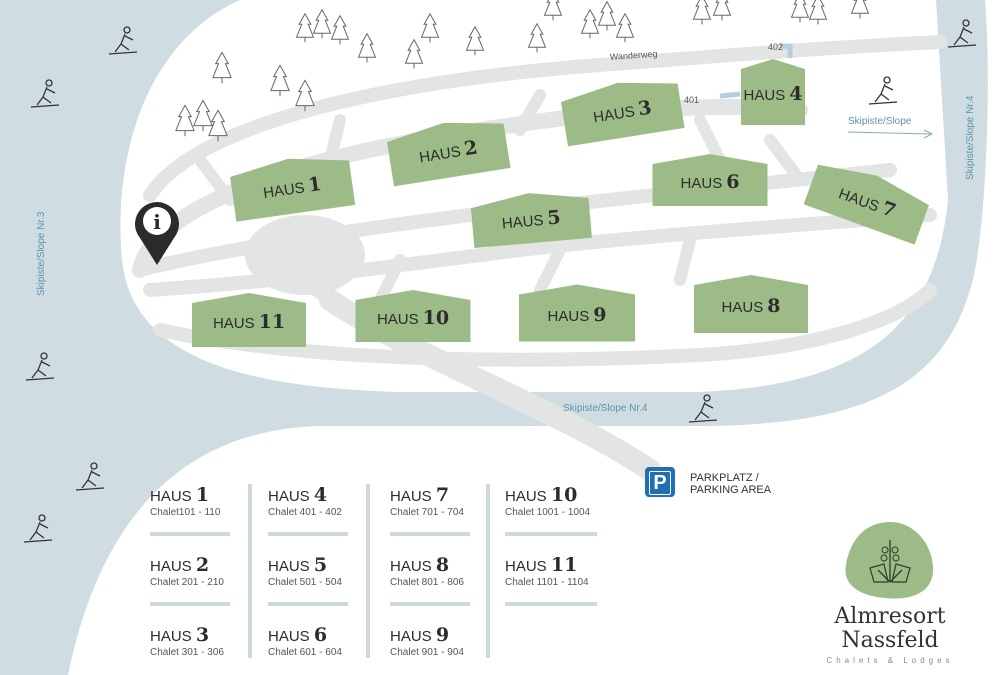  Describe the element at coordinates (633, 55) in the screenshot. I see `path-label: Wanderweg` at that location.